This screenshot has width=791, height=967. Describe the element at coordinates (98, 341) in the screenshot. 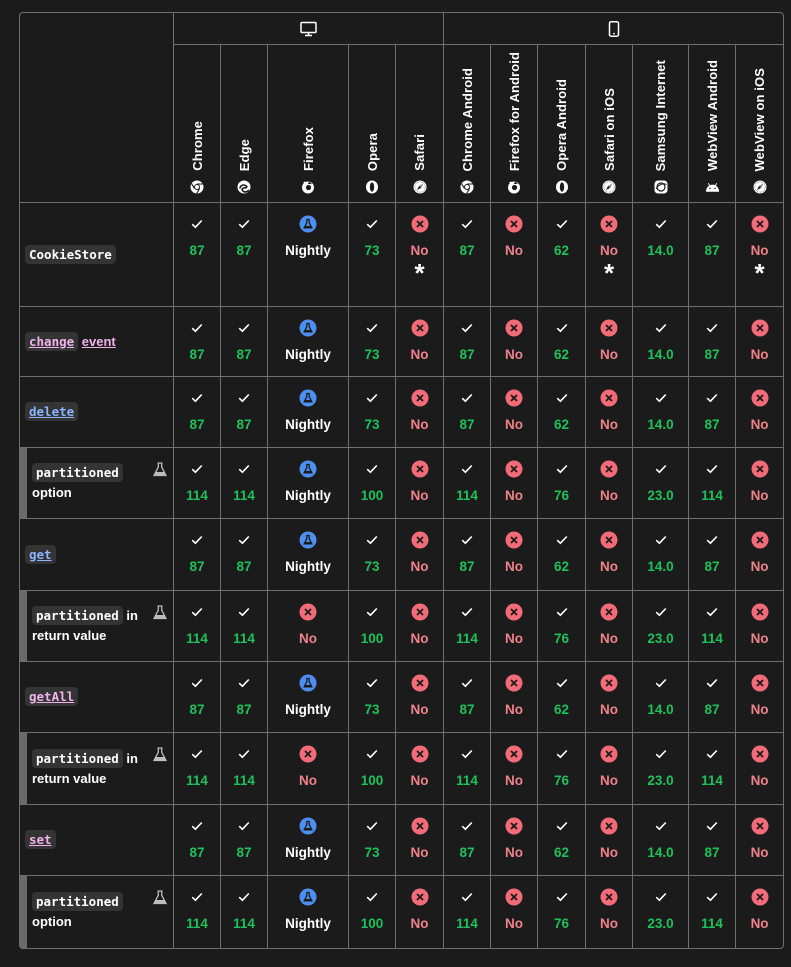

I see `feature-text-link: event` at that location.